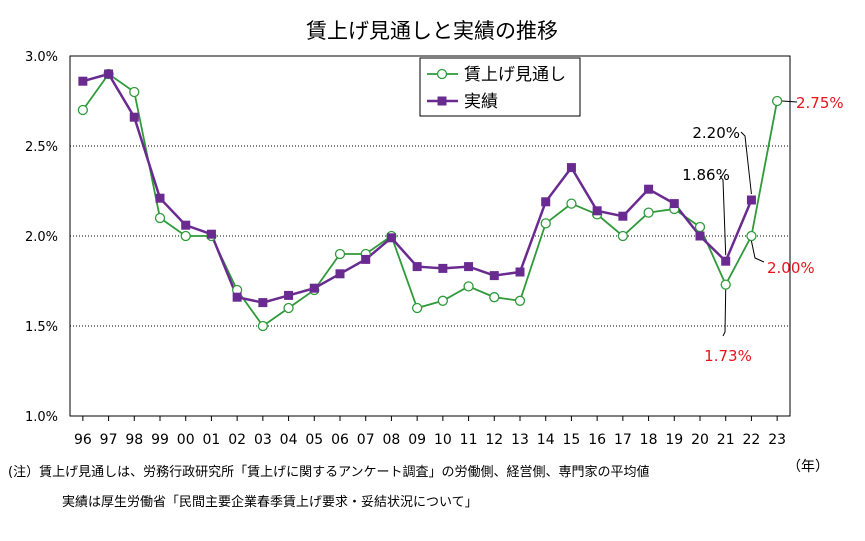  Describe the element at coordinates (706, 175) in the screenshot. I see `annotation-label: 1.86%` at that location.